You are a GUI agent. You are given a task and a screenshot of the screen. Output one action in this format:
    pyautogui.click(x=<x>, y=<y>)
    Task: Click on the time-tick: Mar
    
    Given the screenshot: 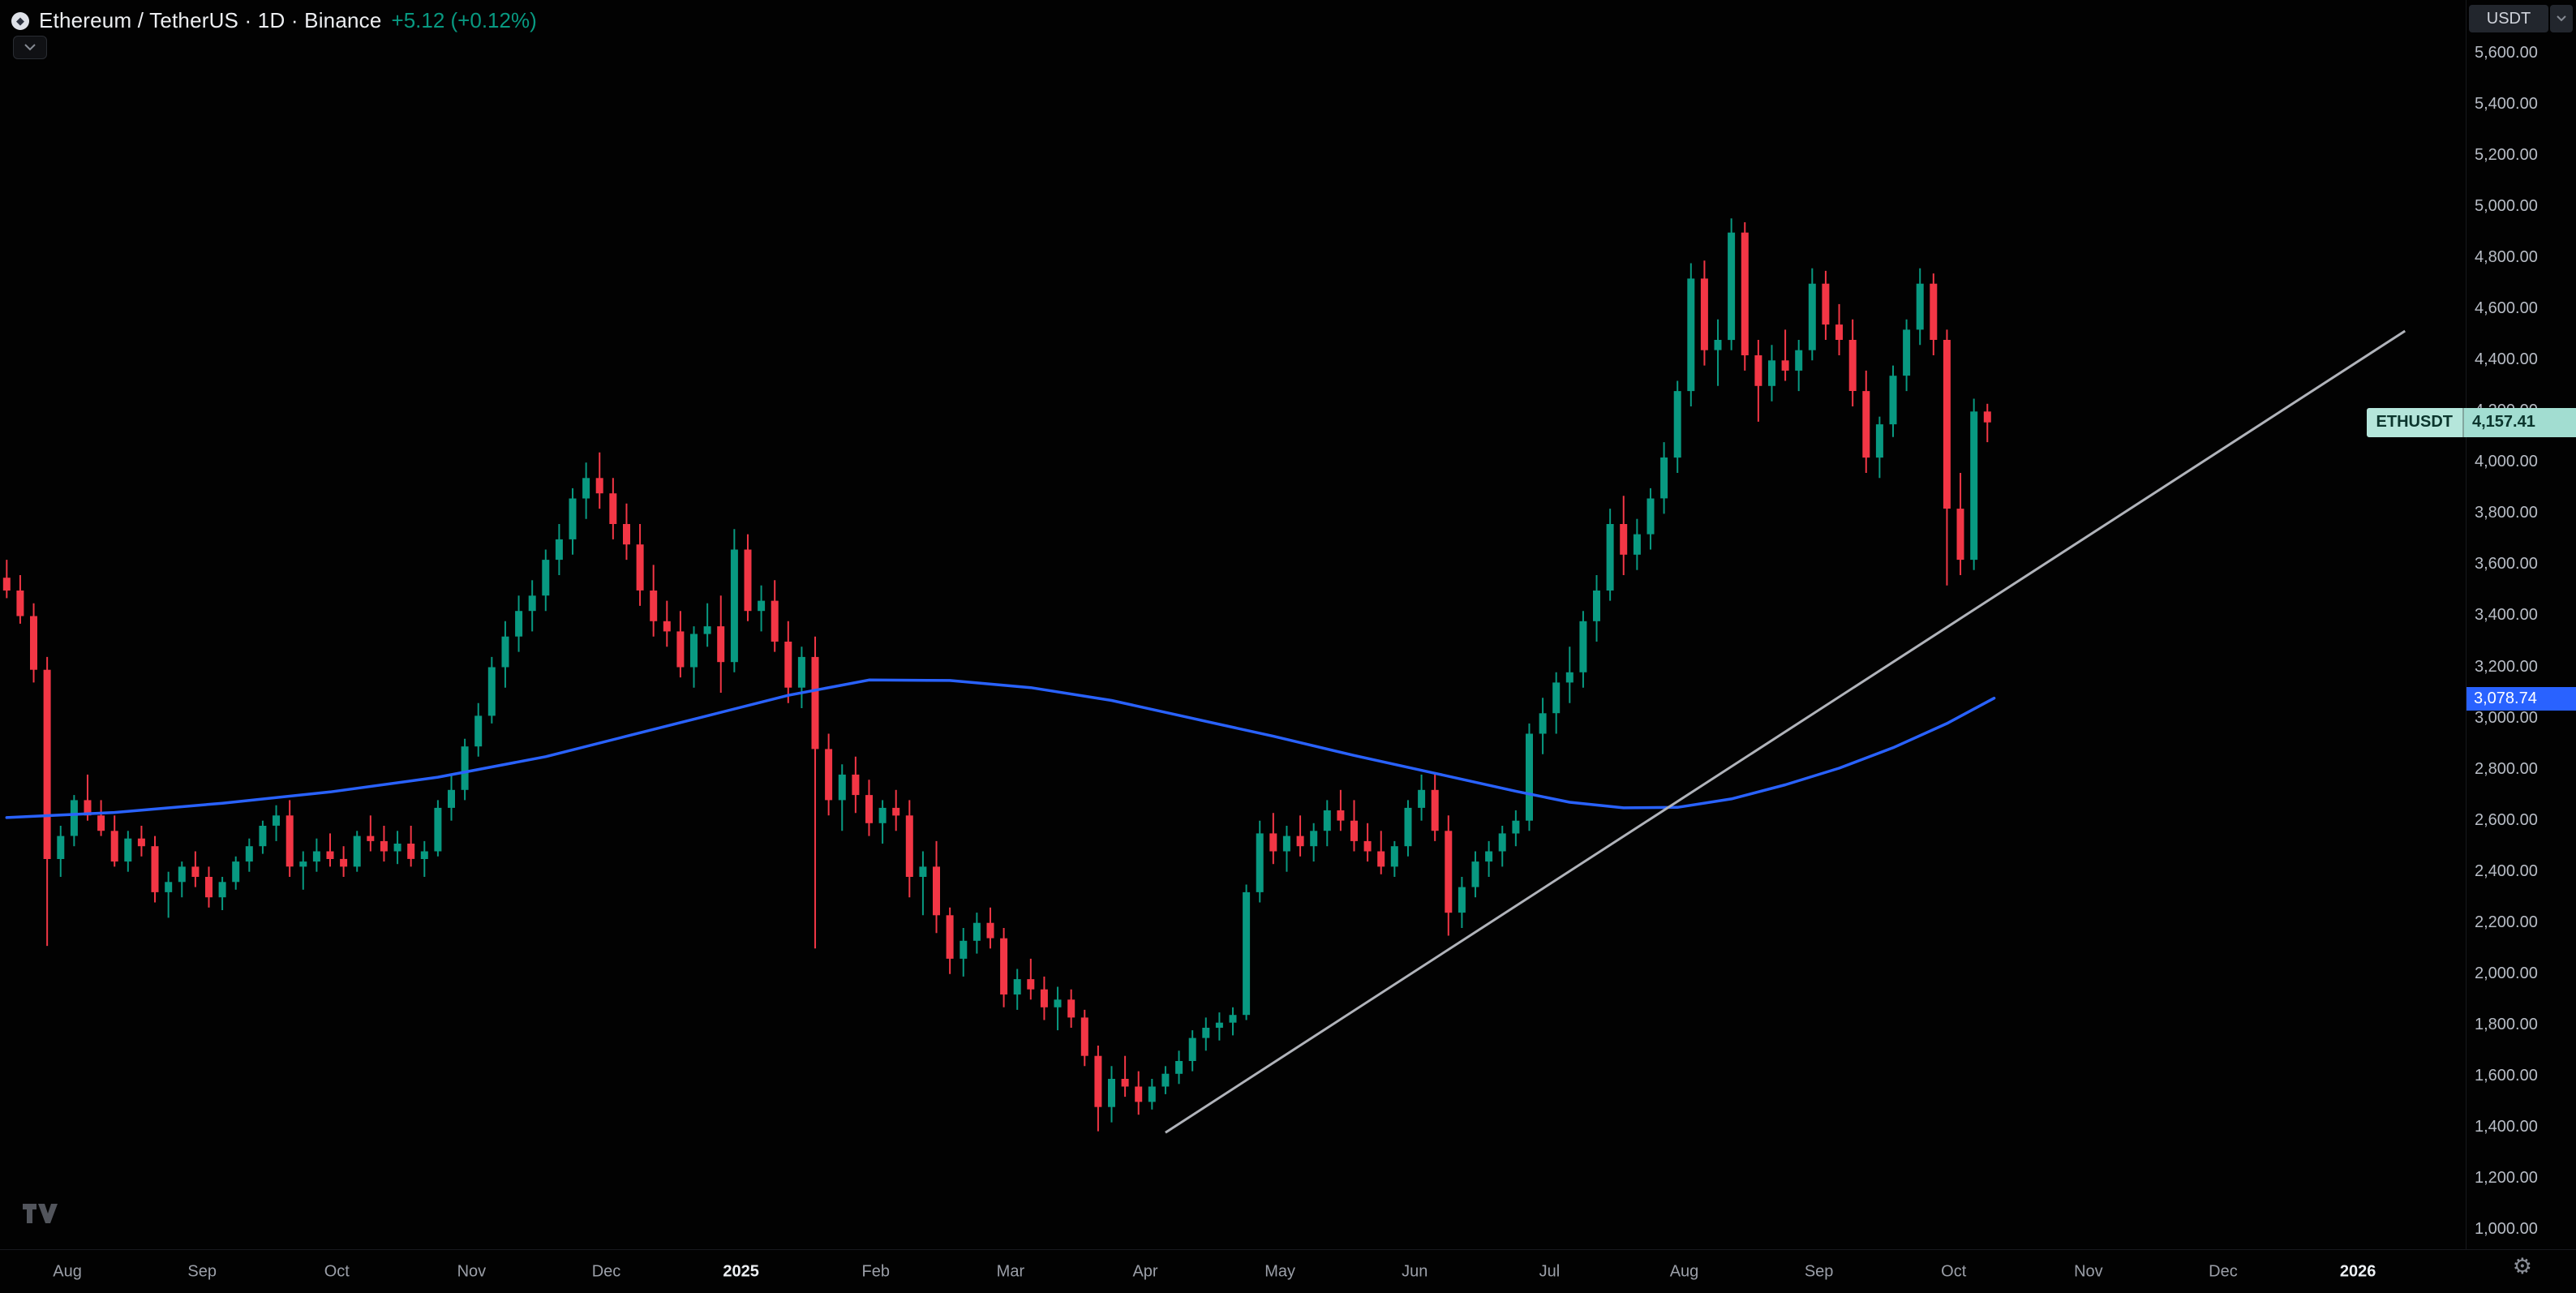 What is the action you would take?
    pyautogui.click(x=1010, y=1271)
    